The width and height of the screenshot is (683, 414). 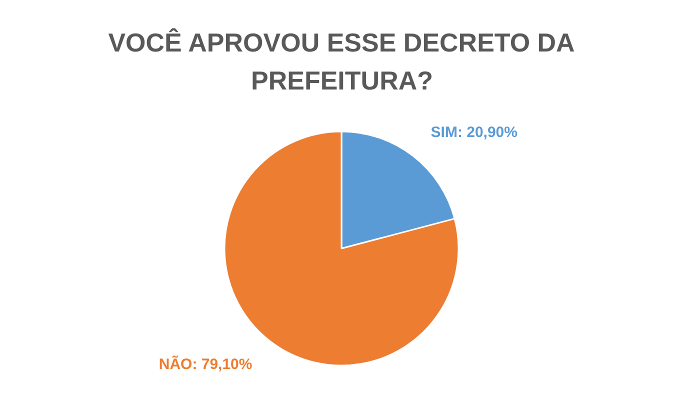 I want to click on chart-title: VOCÊ APROVOU ESSE DECRETO DA PREFEITURA?, so click(x=342, y=62).